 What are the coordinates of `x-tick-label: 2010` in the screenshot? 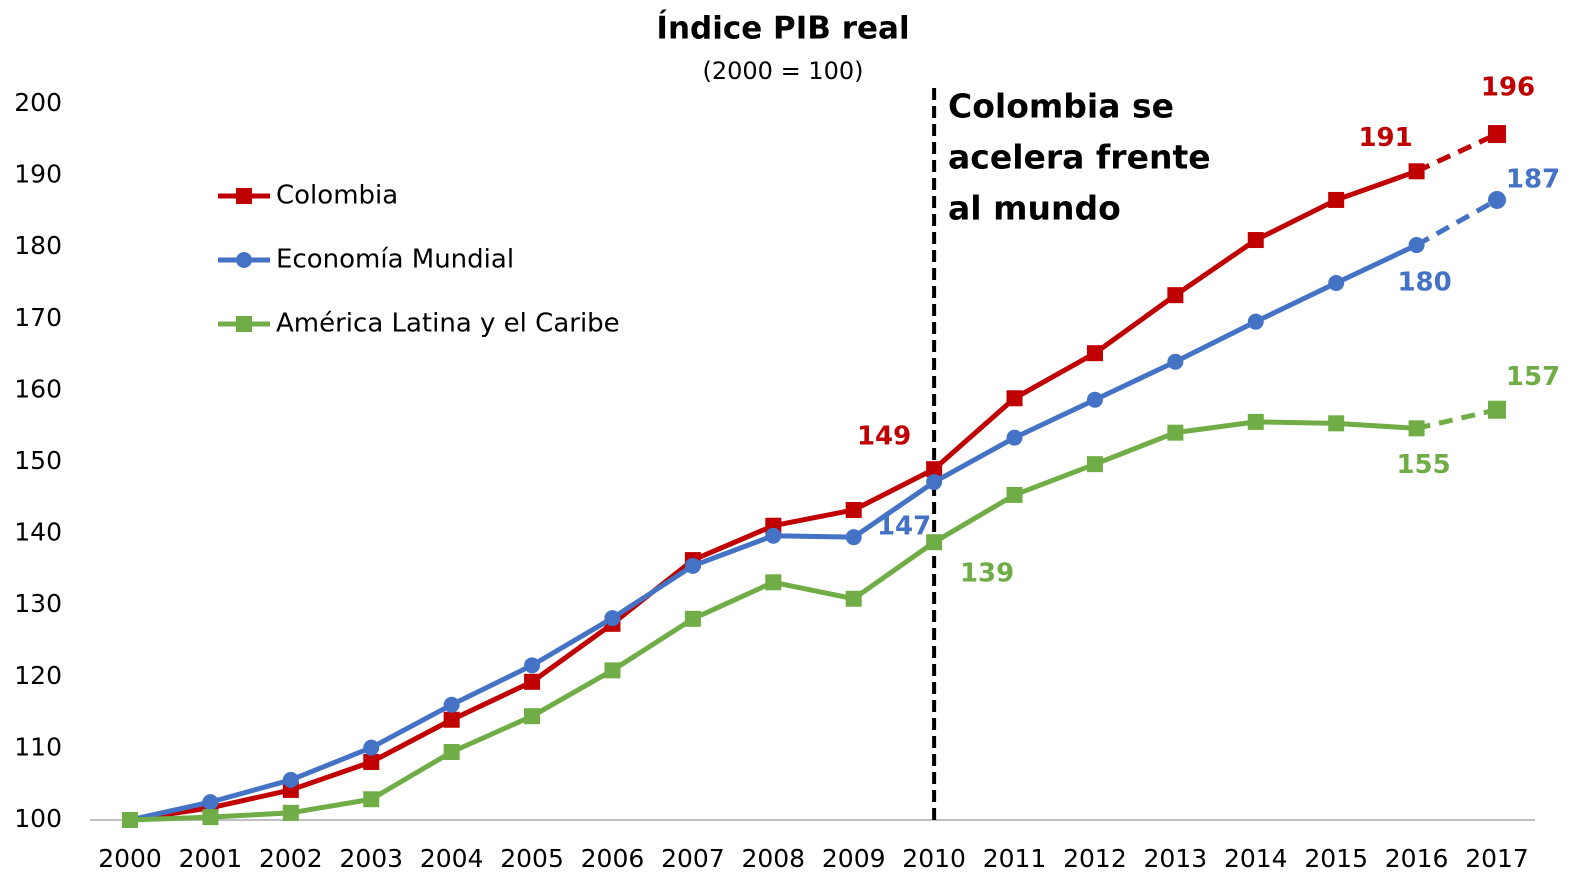 It's located at (934, 858).